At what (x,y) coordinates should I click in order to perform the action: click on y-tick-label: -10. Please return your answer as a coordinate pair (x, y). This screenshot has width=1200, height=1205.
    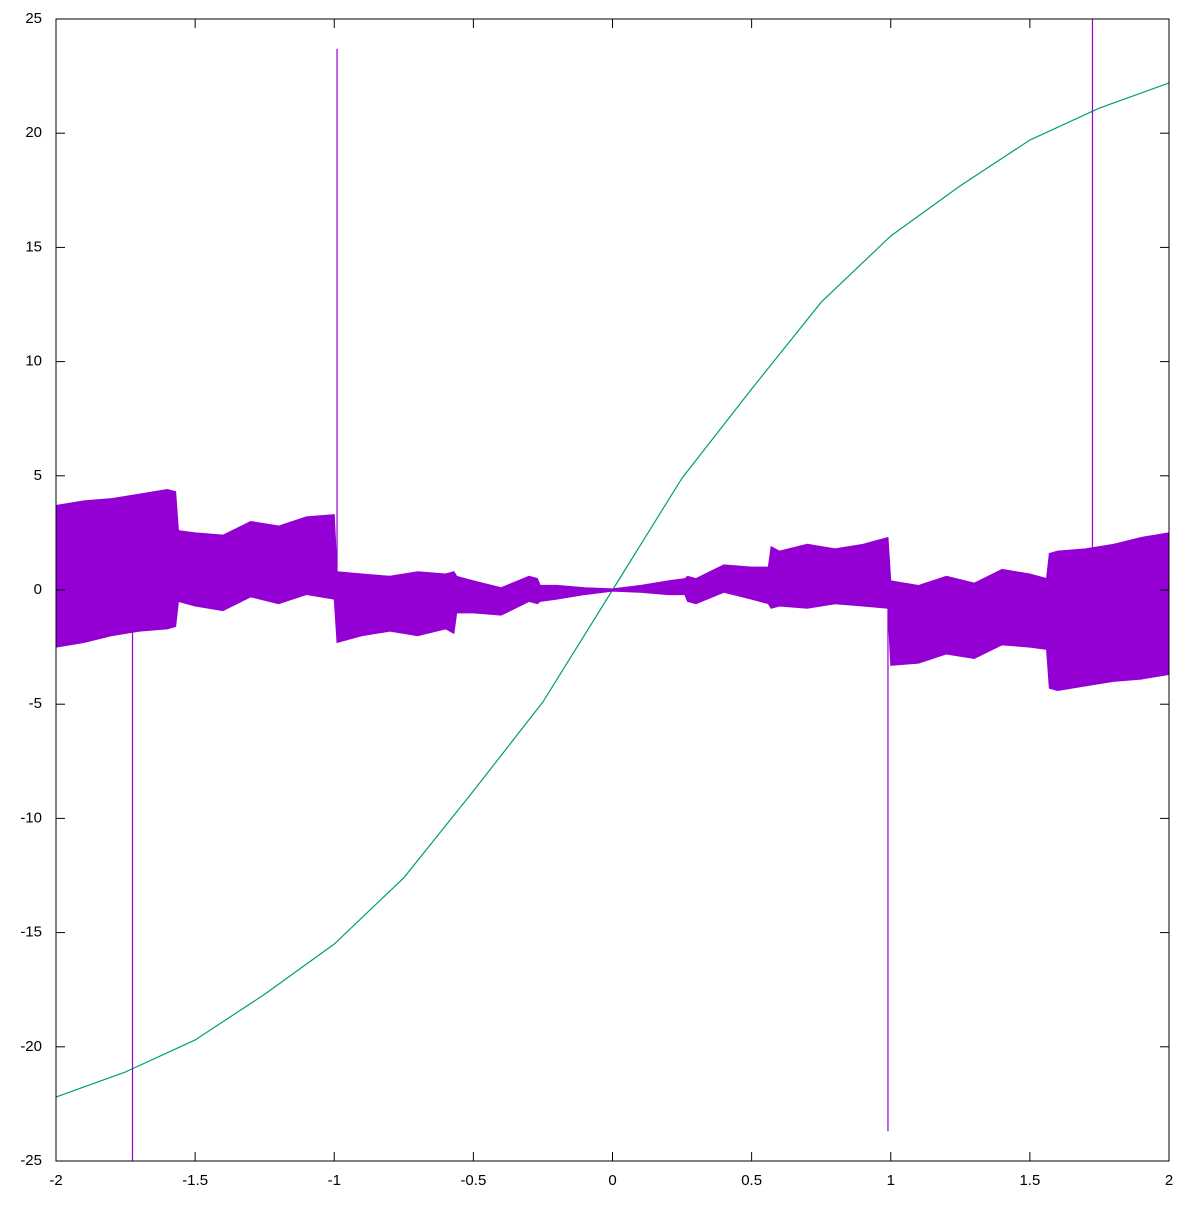
    Looking at the image, I should click on (31, 817).